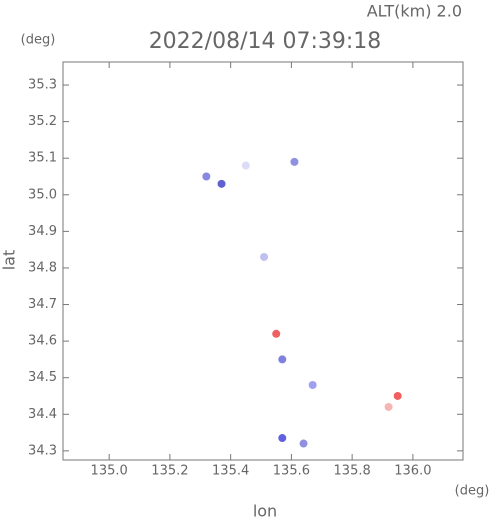 This screenshot has width=491, height=521. Describe the element at coordinates (9, 260) in the screenshot. I see `y-axis-label: lat` at that location.